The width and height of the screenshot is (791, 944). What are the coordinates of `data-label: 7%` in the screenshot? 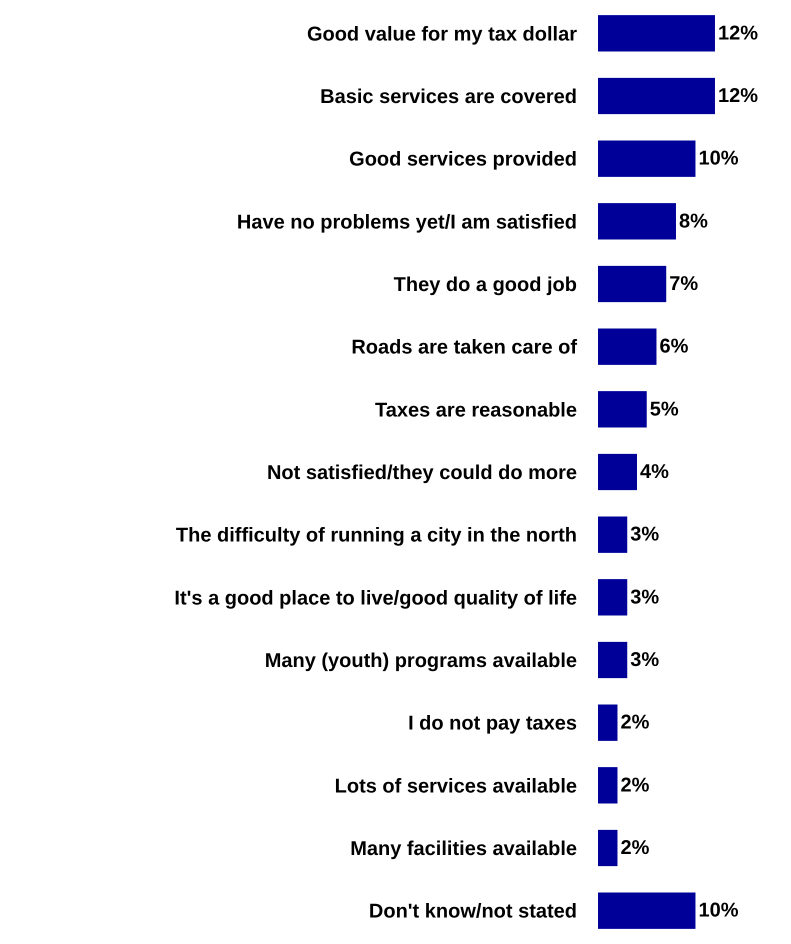 It's located at (683, 284).